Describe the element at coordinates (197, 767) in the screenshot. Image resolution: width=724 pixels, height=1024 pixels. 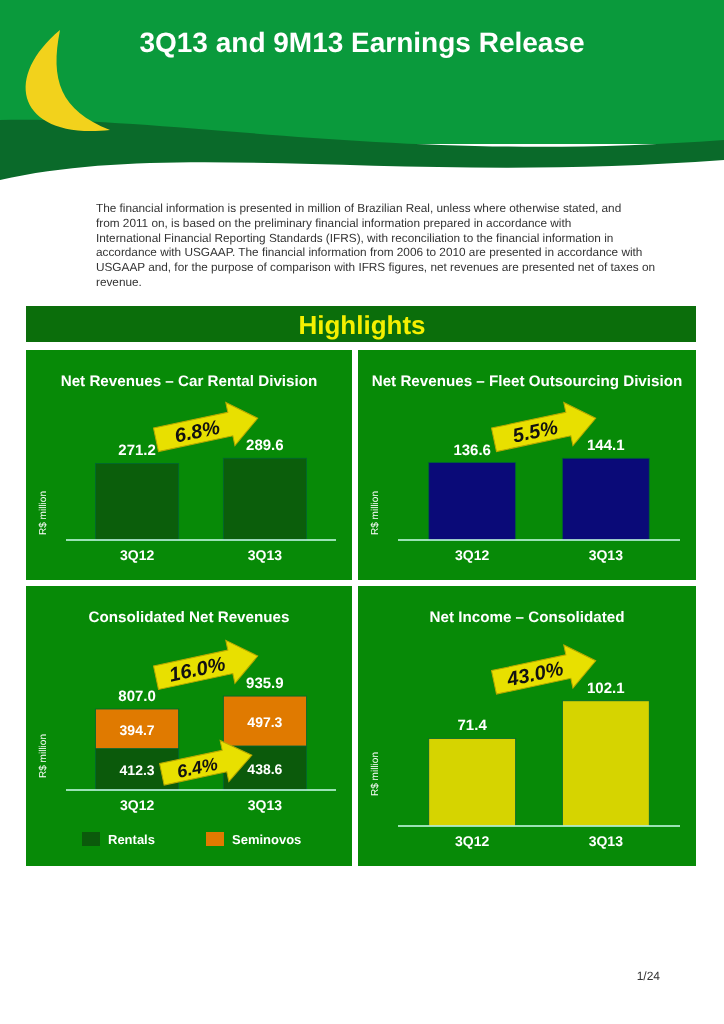
I see `annotation: 6.4%` at that location.